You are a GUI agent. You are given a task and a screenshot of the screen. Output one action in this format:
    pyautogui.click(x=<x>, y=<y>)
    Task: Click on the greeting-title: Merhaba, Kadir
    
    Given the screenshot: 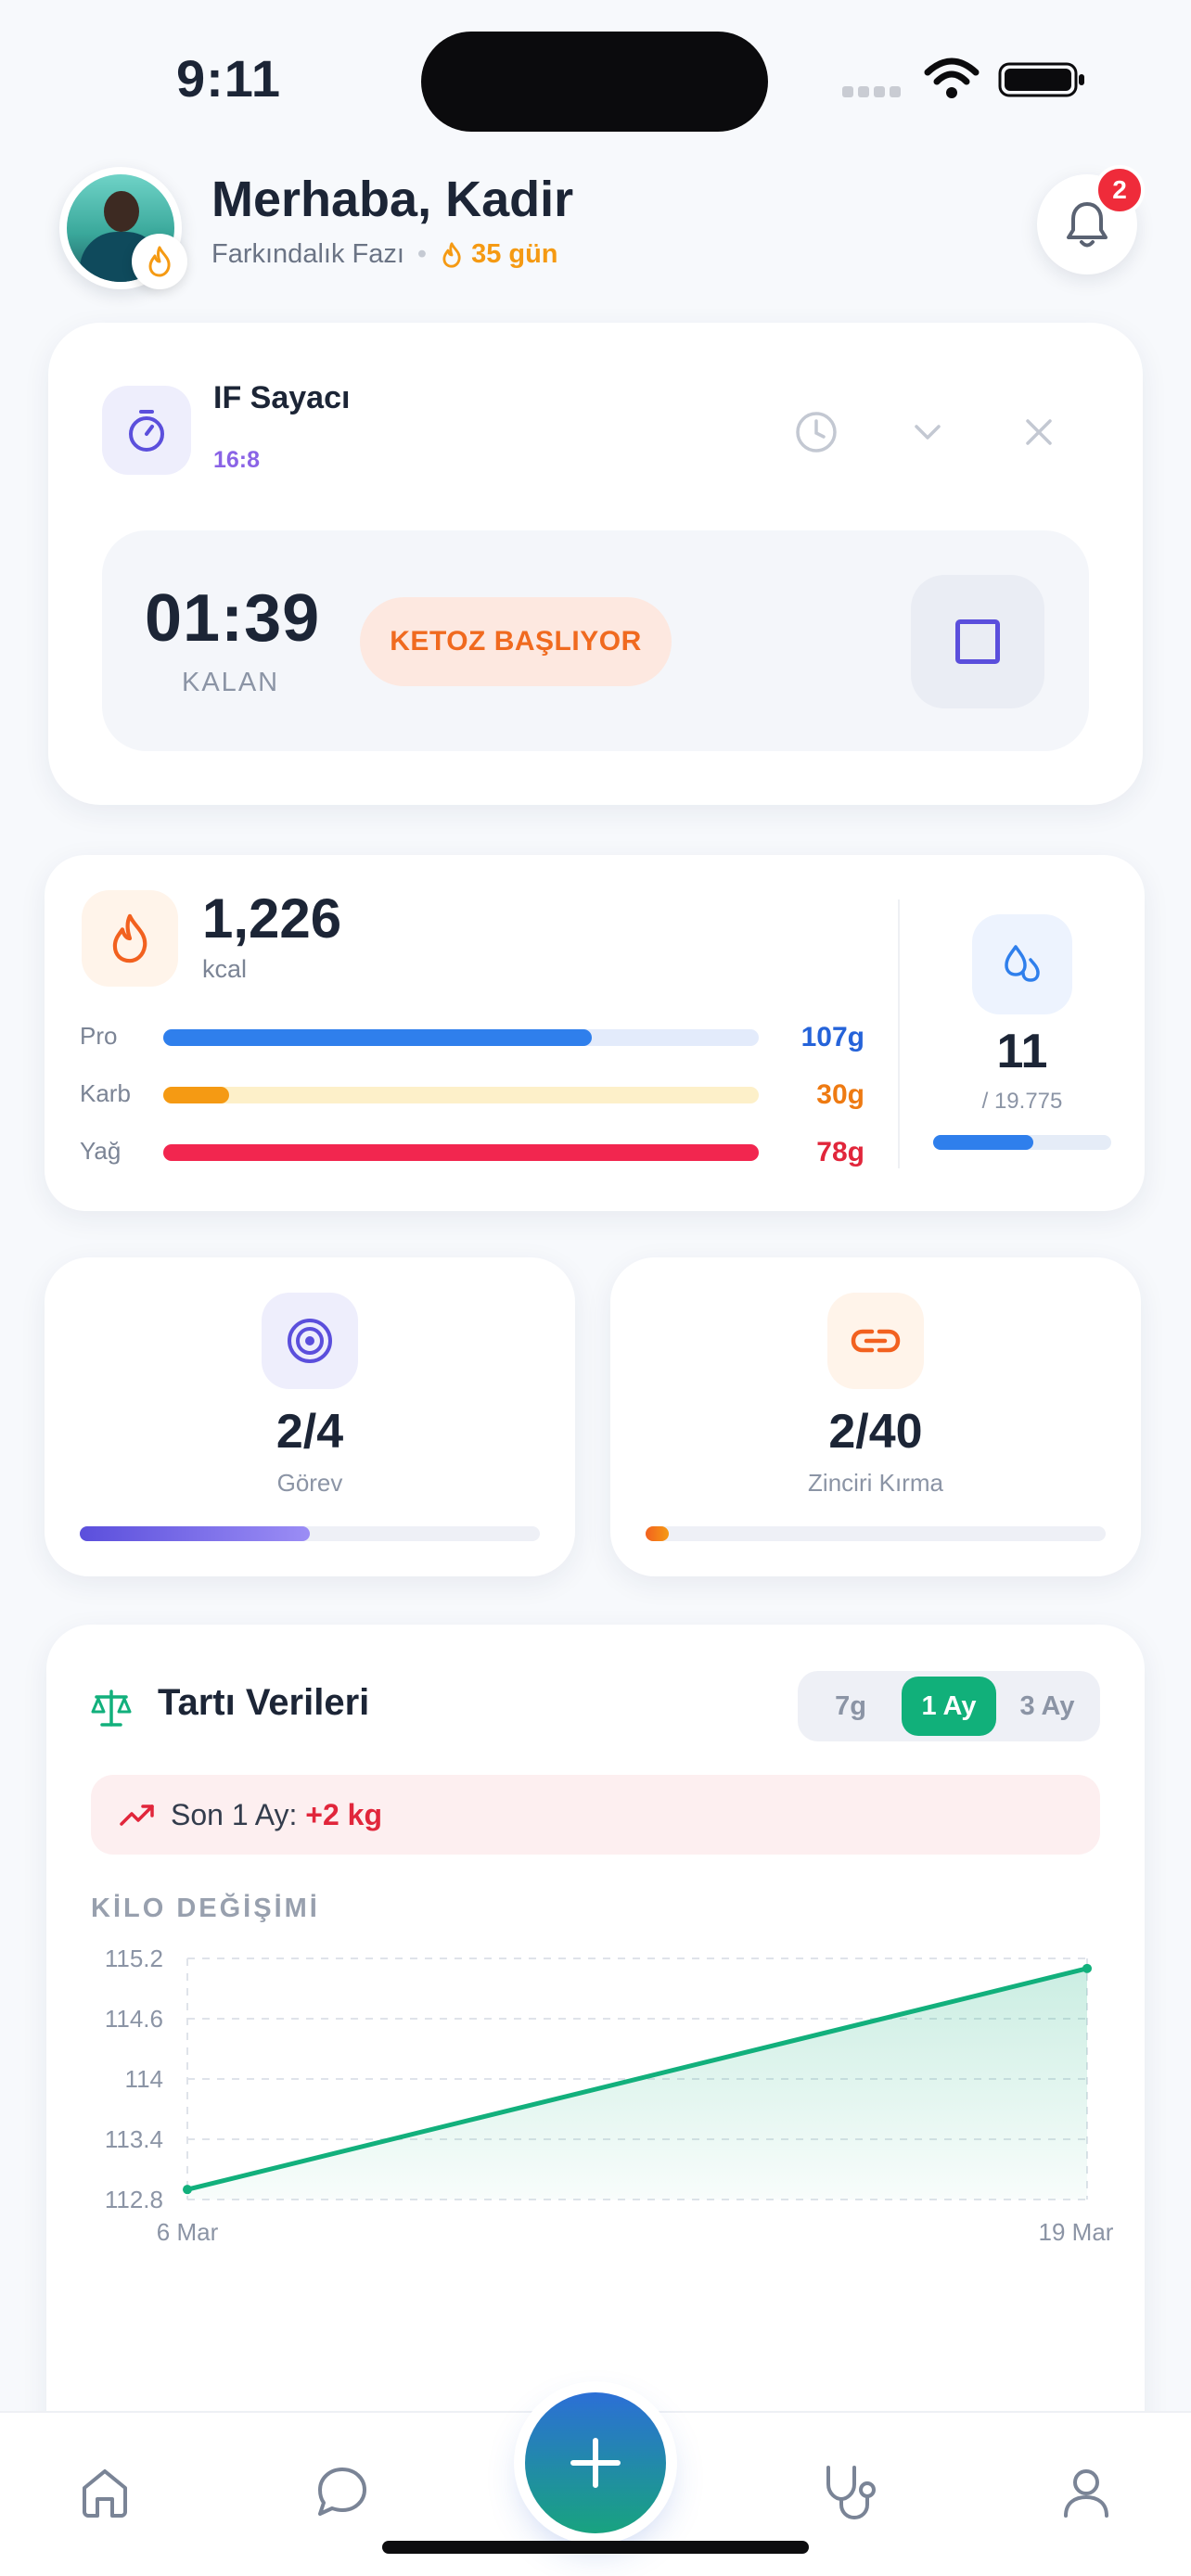 What is the action you would take?
    pyautogui.click(x=392, y=199)
    